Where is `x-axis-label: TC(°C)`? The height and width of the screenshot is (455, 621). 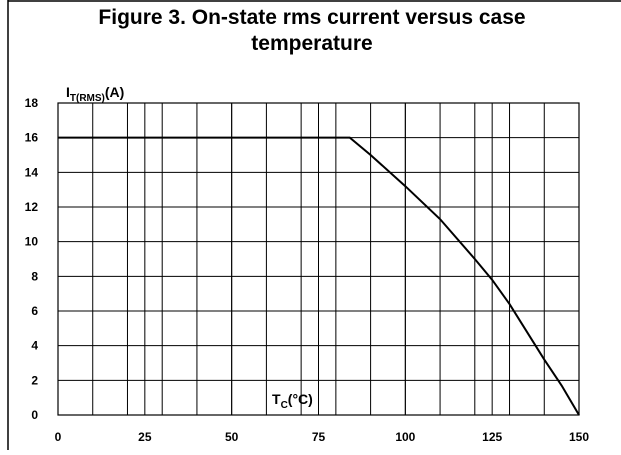
x-axis-label: TC(°C) is located at coordinates (292, 401).